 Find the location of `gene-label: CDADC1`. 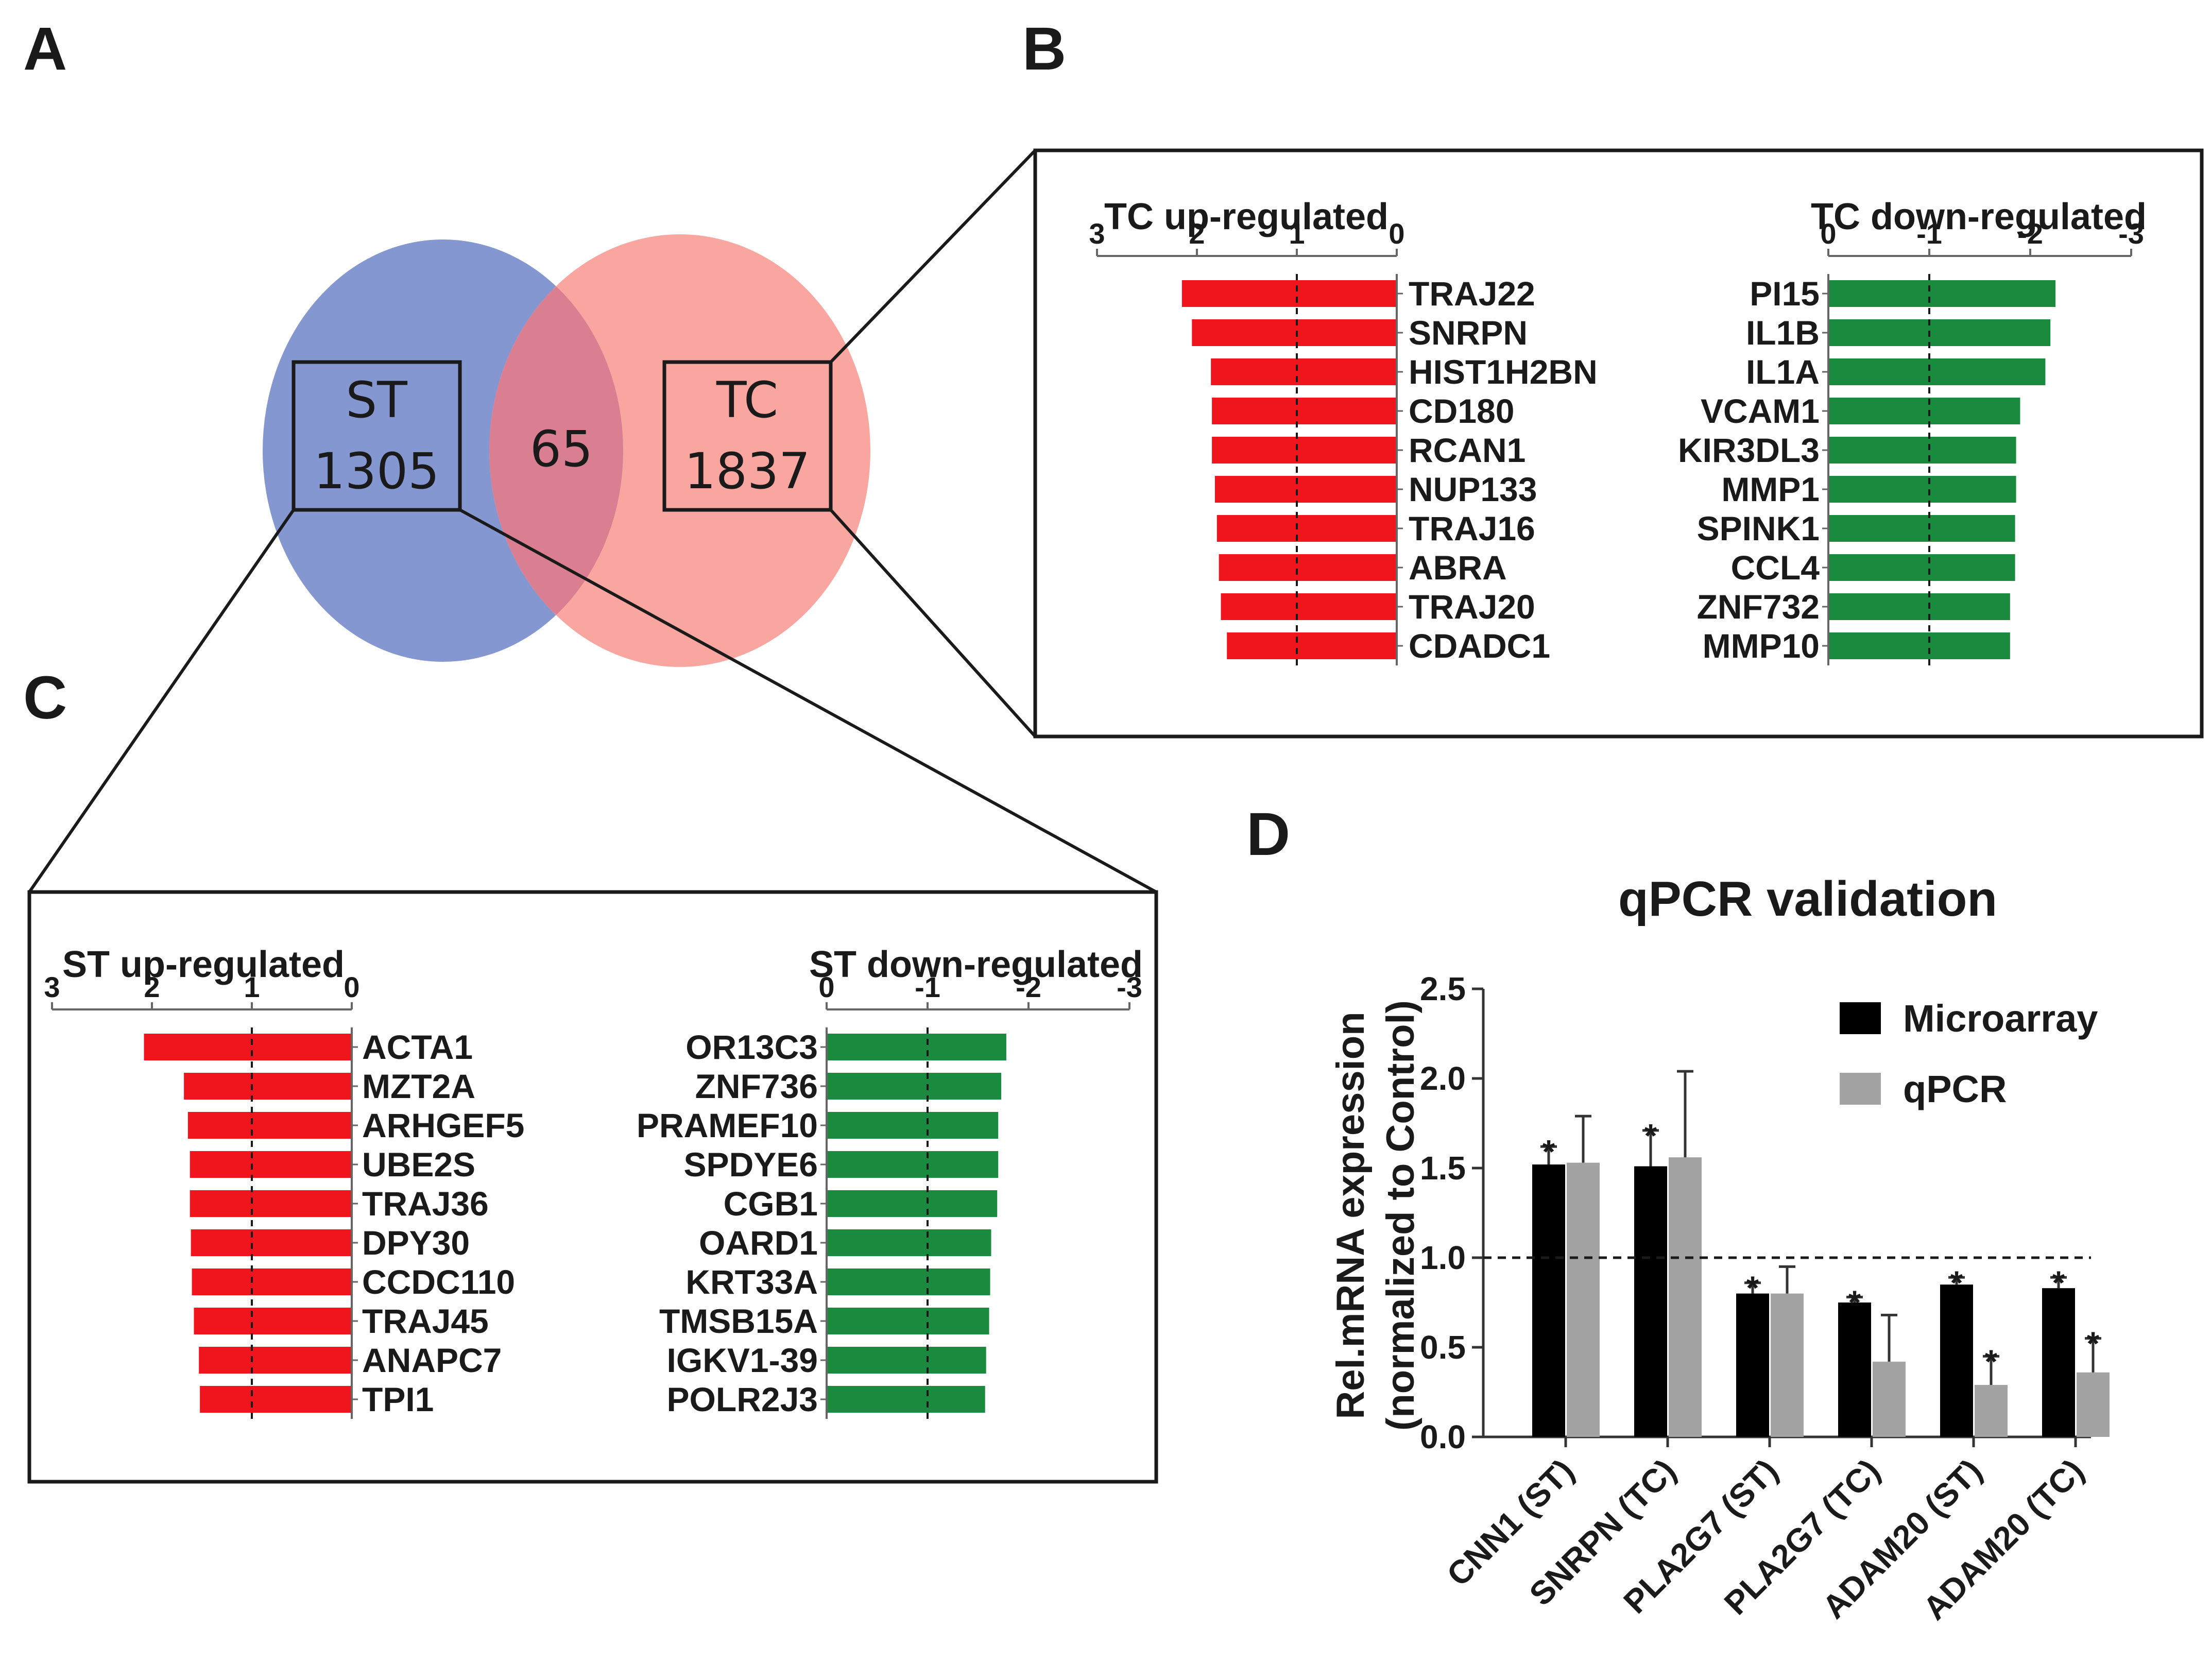

gene-label: CDADC1 is located at coordinates (1479, 646).